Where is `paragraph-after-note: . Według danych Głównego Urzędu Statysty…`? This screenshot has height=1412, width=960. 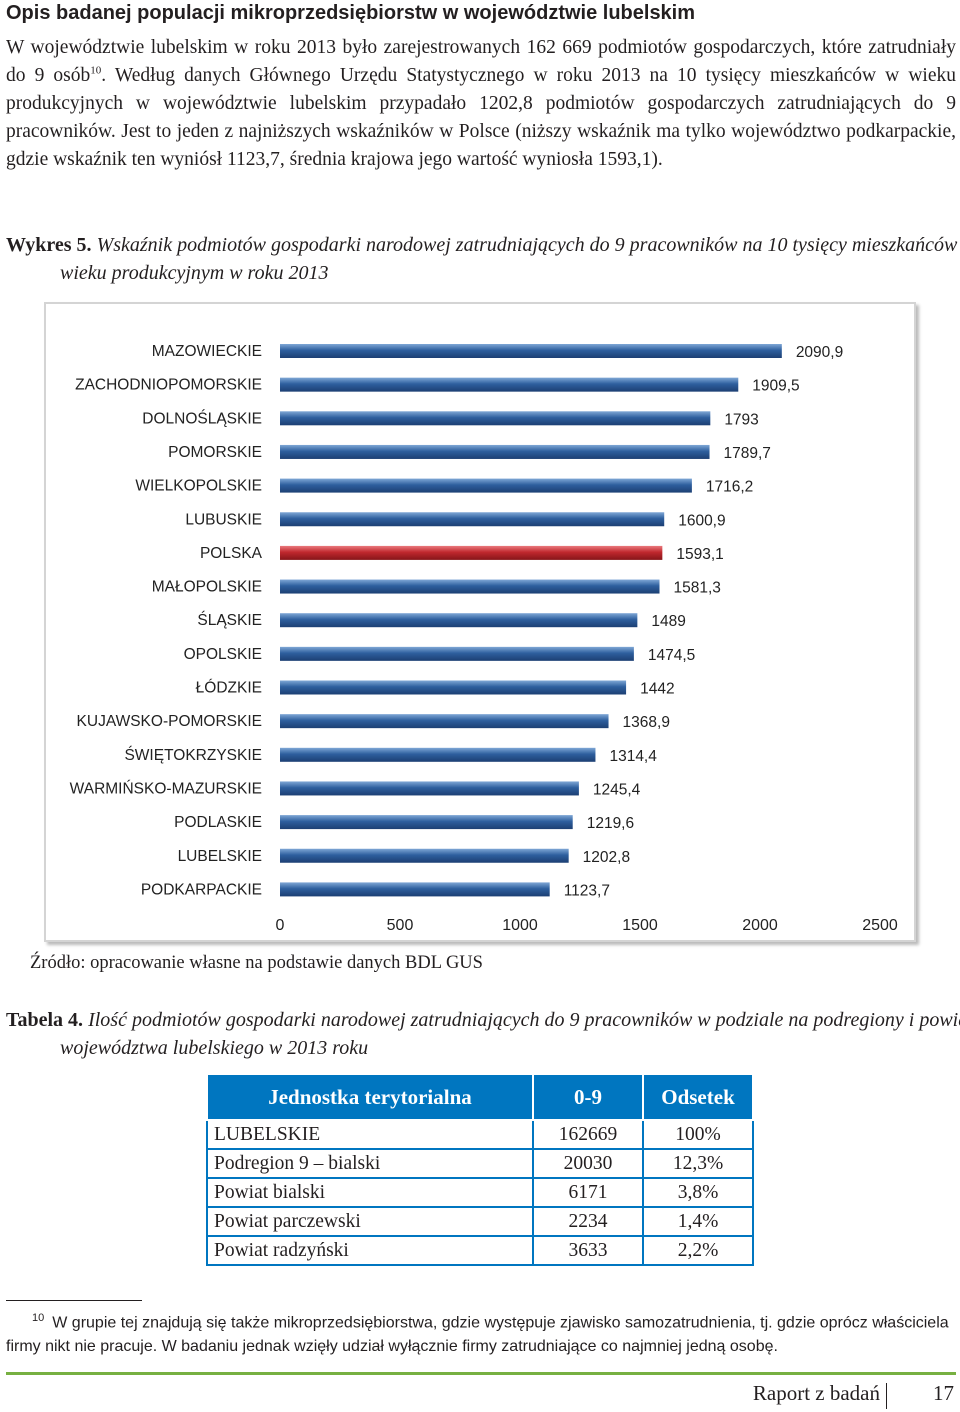 paragraph-after-note: . Według danych Głównego Urzędu Statysty… is located at coordinates (481, 117).